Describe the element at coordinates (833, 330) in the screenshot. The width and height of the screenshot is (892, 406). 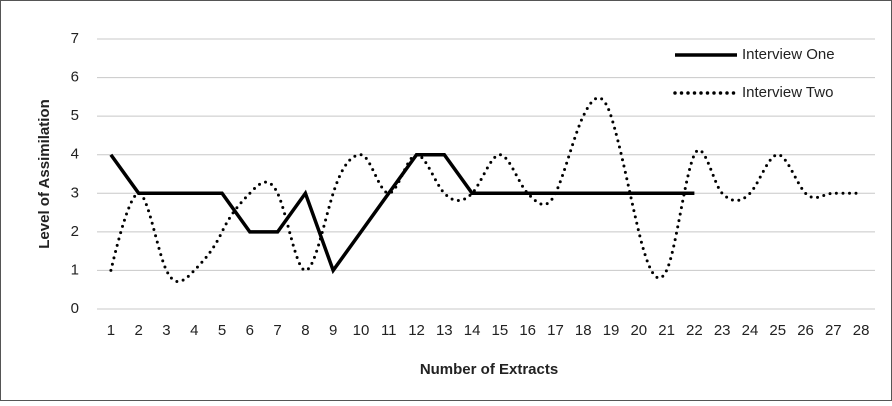
I see `x-tick-label: 27` at that location.